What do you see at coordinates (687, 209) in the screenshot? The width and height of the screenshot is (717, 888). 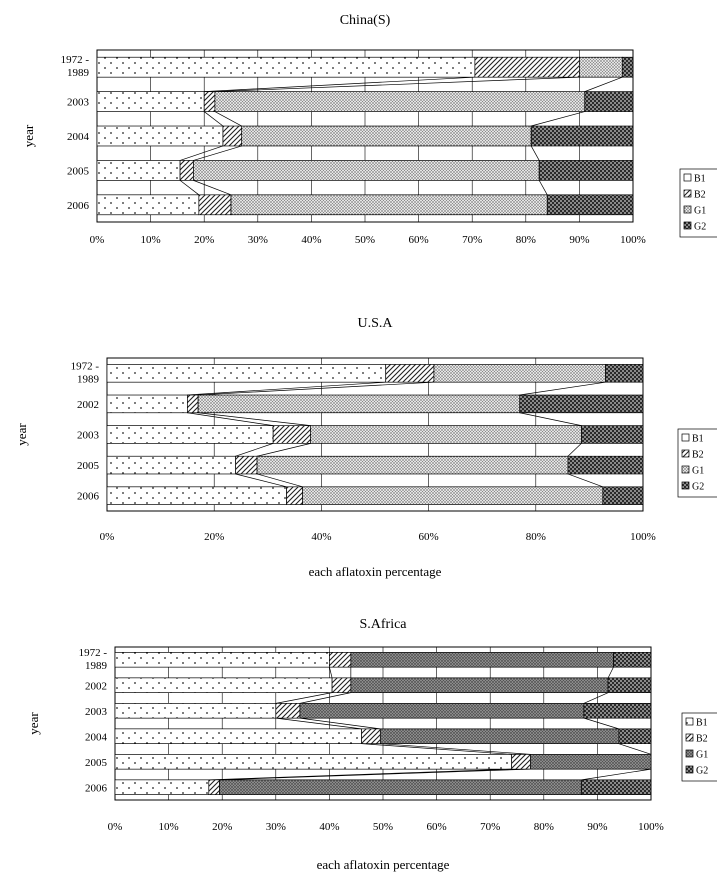 I see `legend-swatch-g1` at bounding box center [687, 209].